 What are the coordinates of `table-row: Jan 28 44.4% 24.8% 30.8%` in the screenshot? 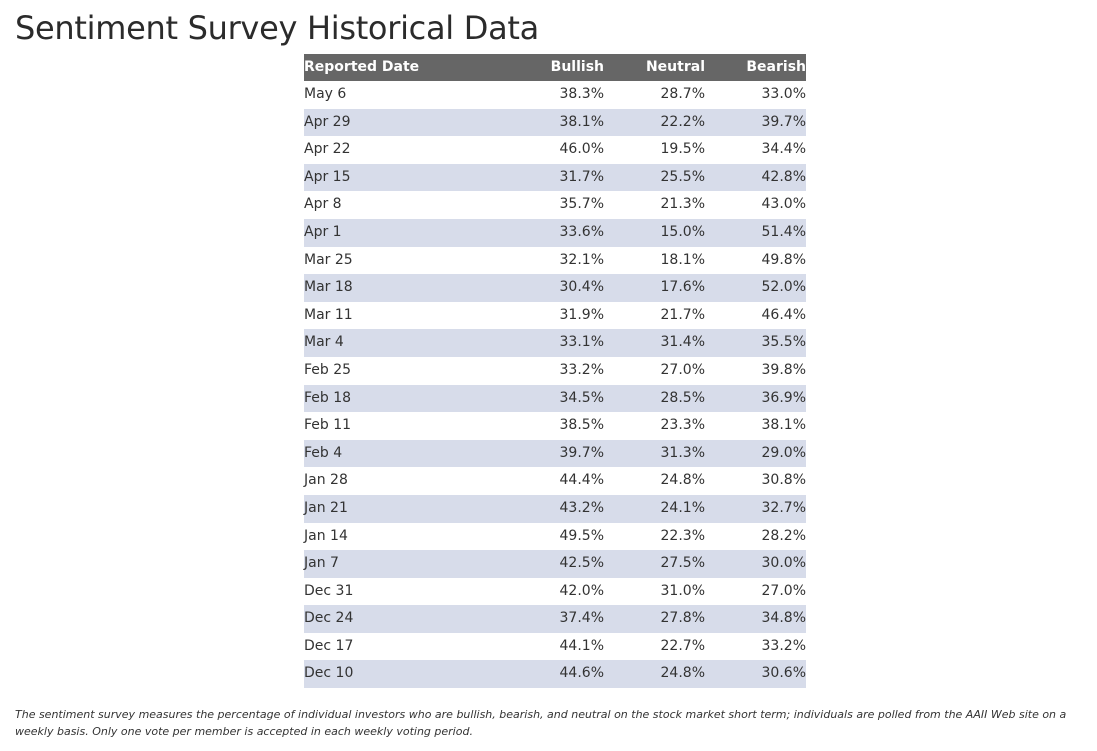 It's located at (555, 481).